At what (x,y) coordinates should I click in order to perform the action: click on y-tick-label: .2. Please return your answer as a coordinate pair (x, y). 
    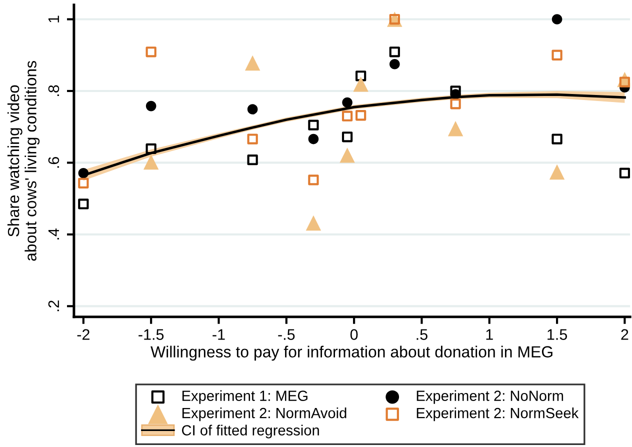
    Looking at the image, I should click on (53, 306).